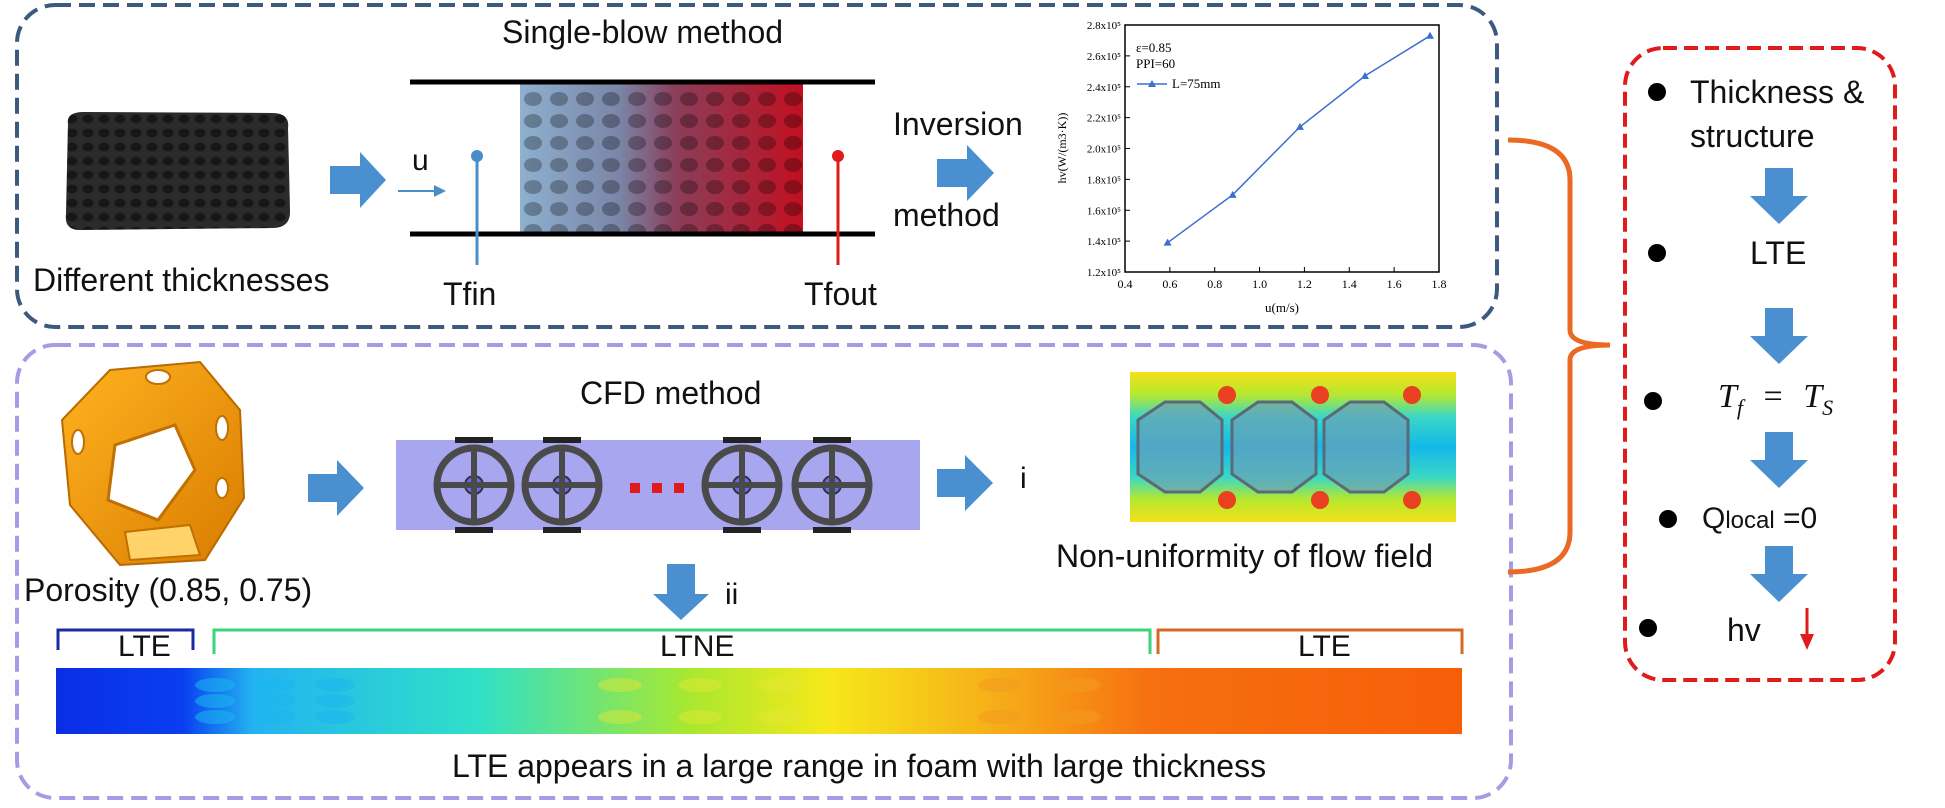 The image size is (1945, 808). Describe the element at coordinates (697, 646) in the screenshot. I see `segment-ltne: LTNE` at that location.